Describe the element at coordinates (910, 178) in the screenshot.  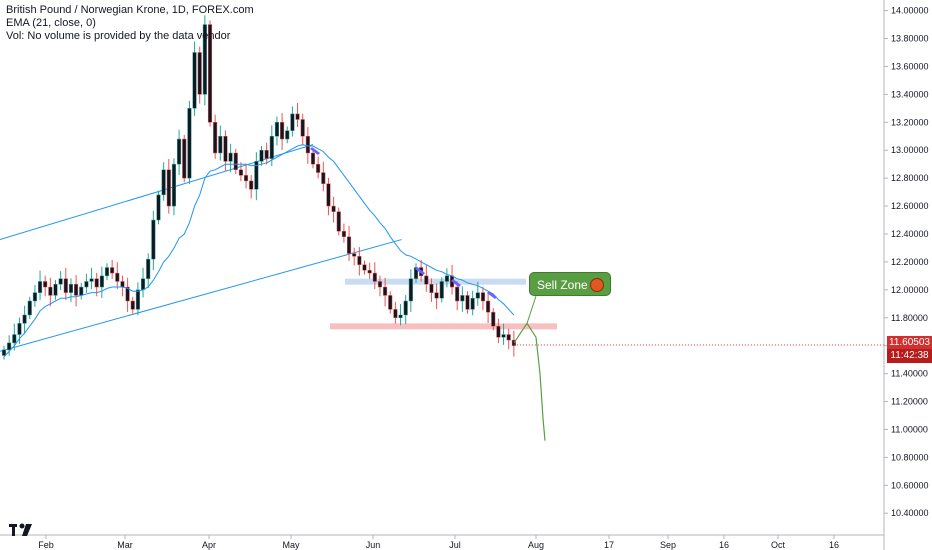
I see `y-tick-label: 12.80000` at that location.